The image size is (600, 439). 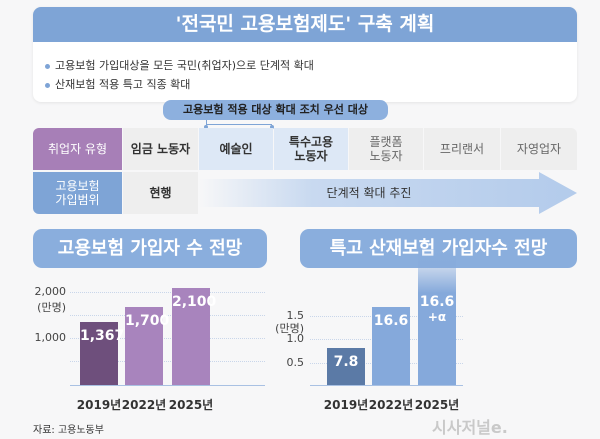 I want to click on type-cell: 자영업자, so click(x=539, y=149).